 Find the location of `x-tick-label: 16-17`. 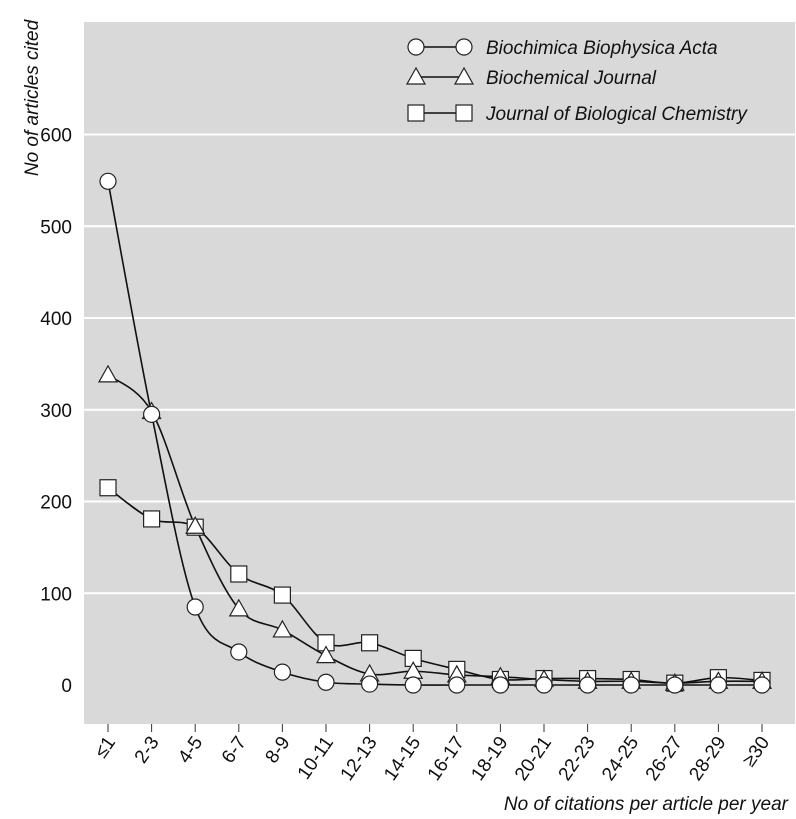

x-tick-label: 16-17 is located at coordinates (446, 759).